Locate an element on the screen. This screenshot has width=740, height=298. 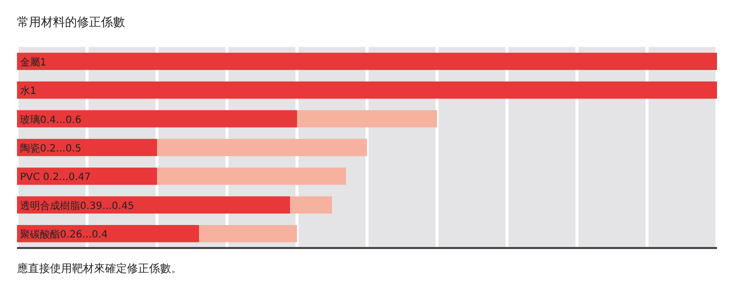
chart-title: 常用材料的修正係數 is located at coordinates (71, 22).